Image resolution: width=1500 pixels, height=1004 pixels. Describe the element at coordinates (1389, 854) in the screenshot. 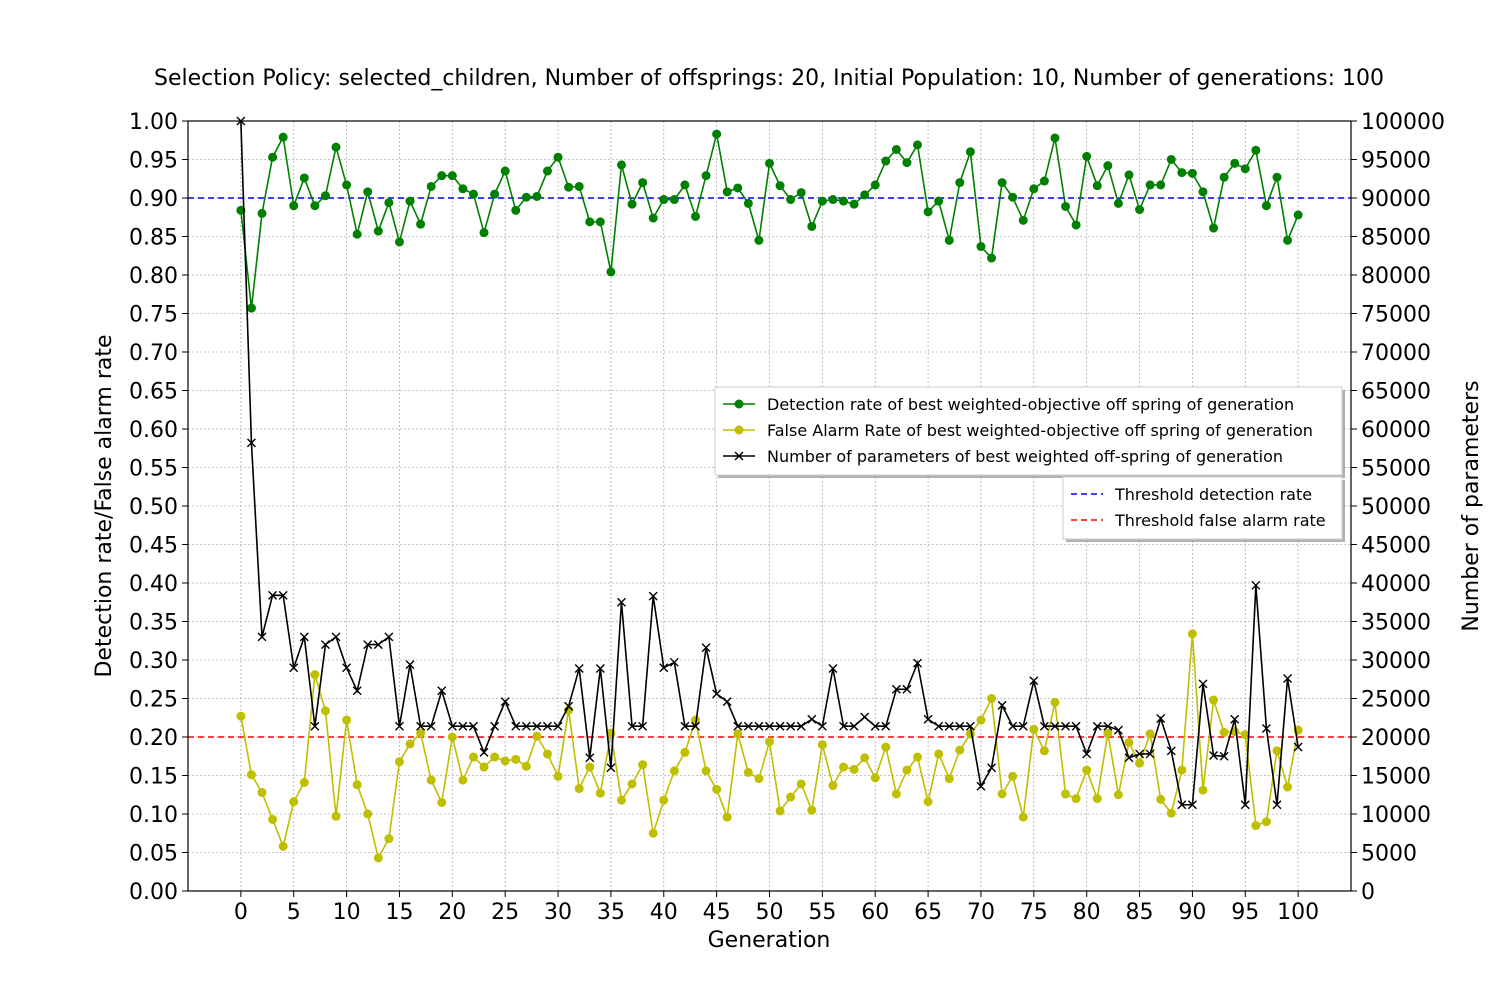

I see `right-tick-label: 5000` at that location.